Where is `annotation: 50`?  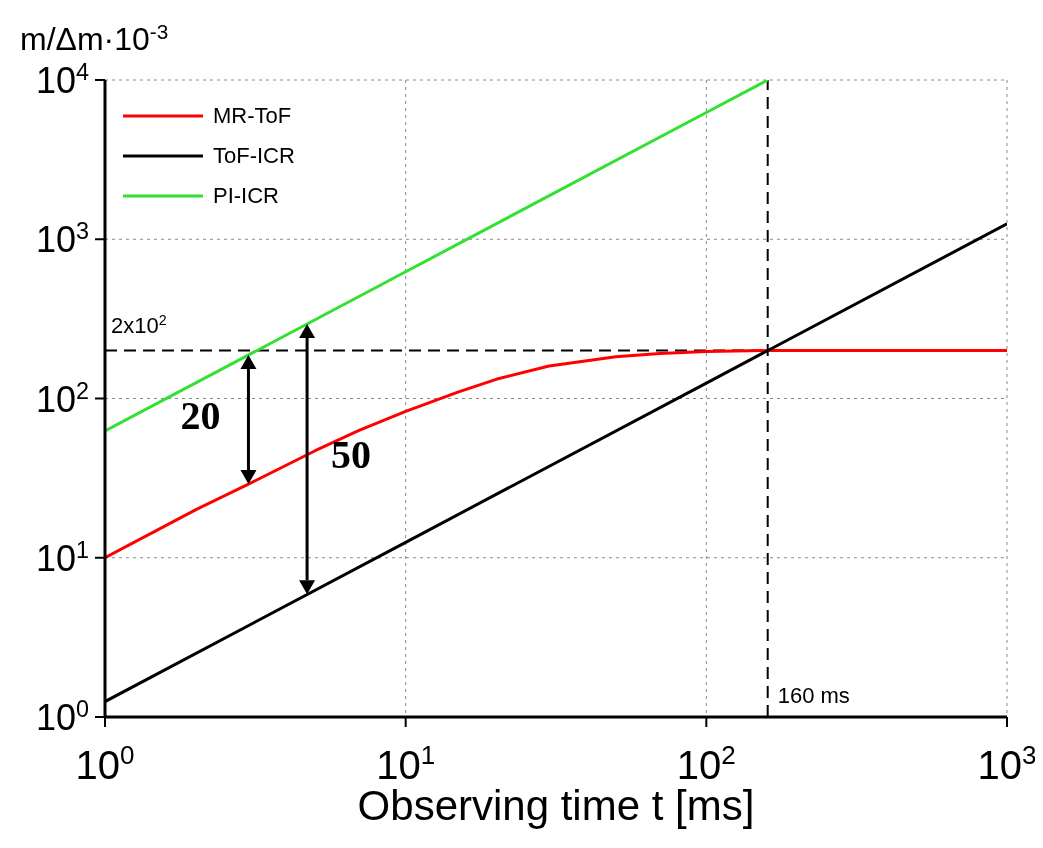 annotation: 50 is located at coordinates (351, 455).